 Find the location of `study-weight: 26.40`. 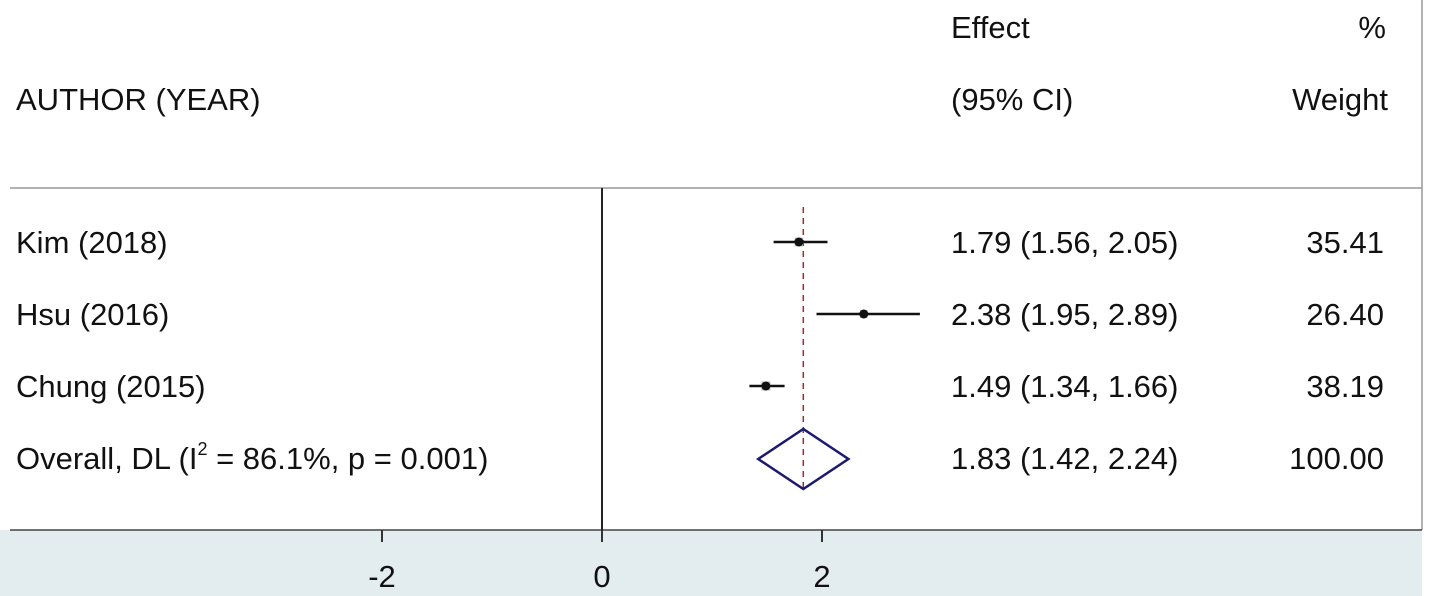

study-weight: 26.40 is located at coordinates (1345, 314).